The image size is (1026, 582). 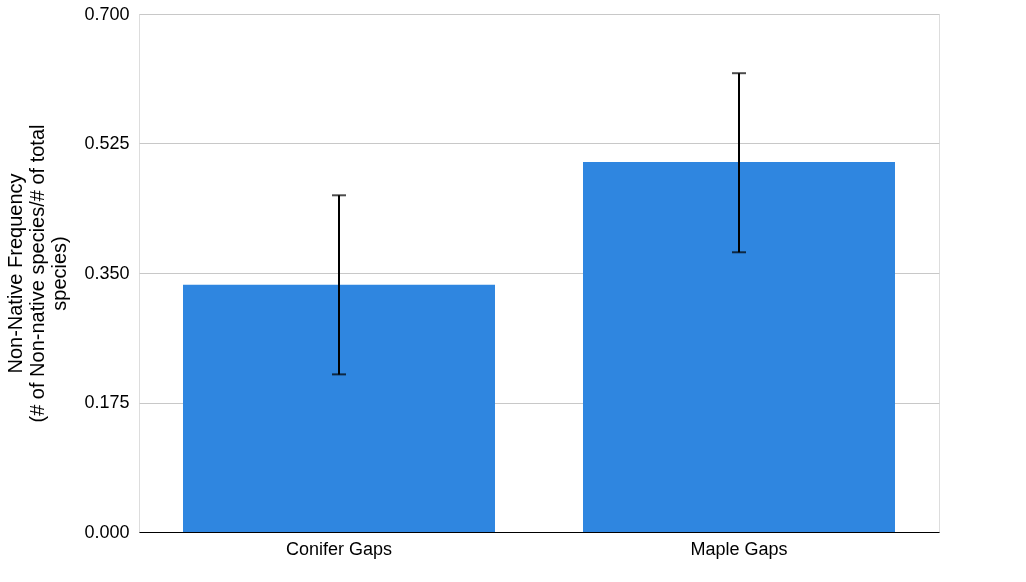 What do you see at coordinates (107, 402) in the screenshot?
I see `y-tick-label: 0.175` at bounding box center [107, 402].